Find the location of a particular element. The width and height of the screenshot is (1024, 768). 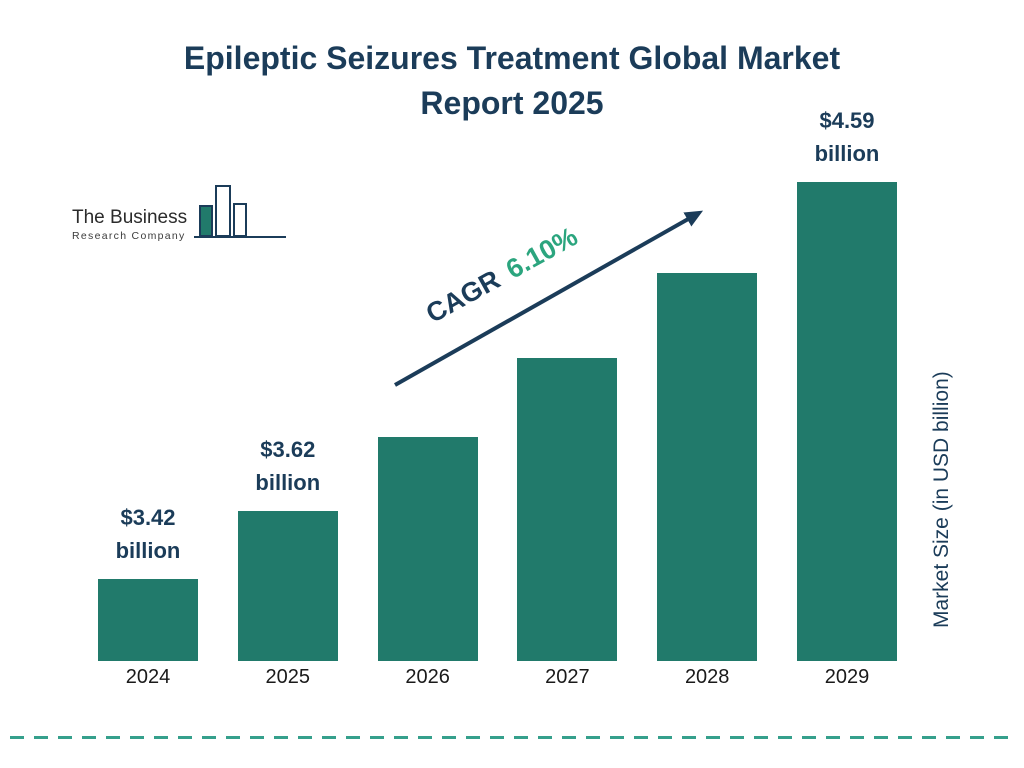

logo: The Business Research Company is located at coordinates (180, 211).